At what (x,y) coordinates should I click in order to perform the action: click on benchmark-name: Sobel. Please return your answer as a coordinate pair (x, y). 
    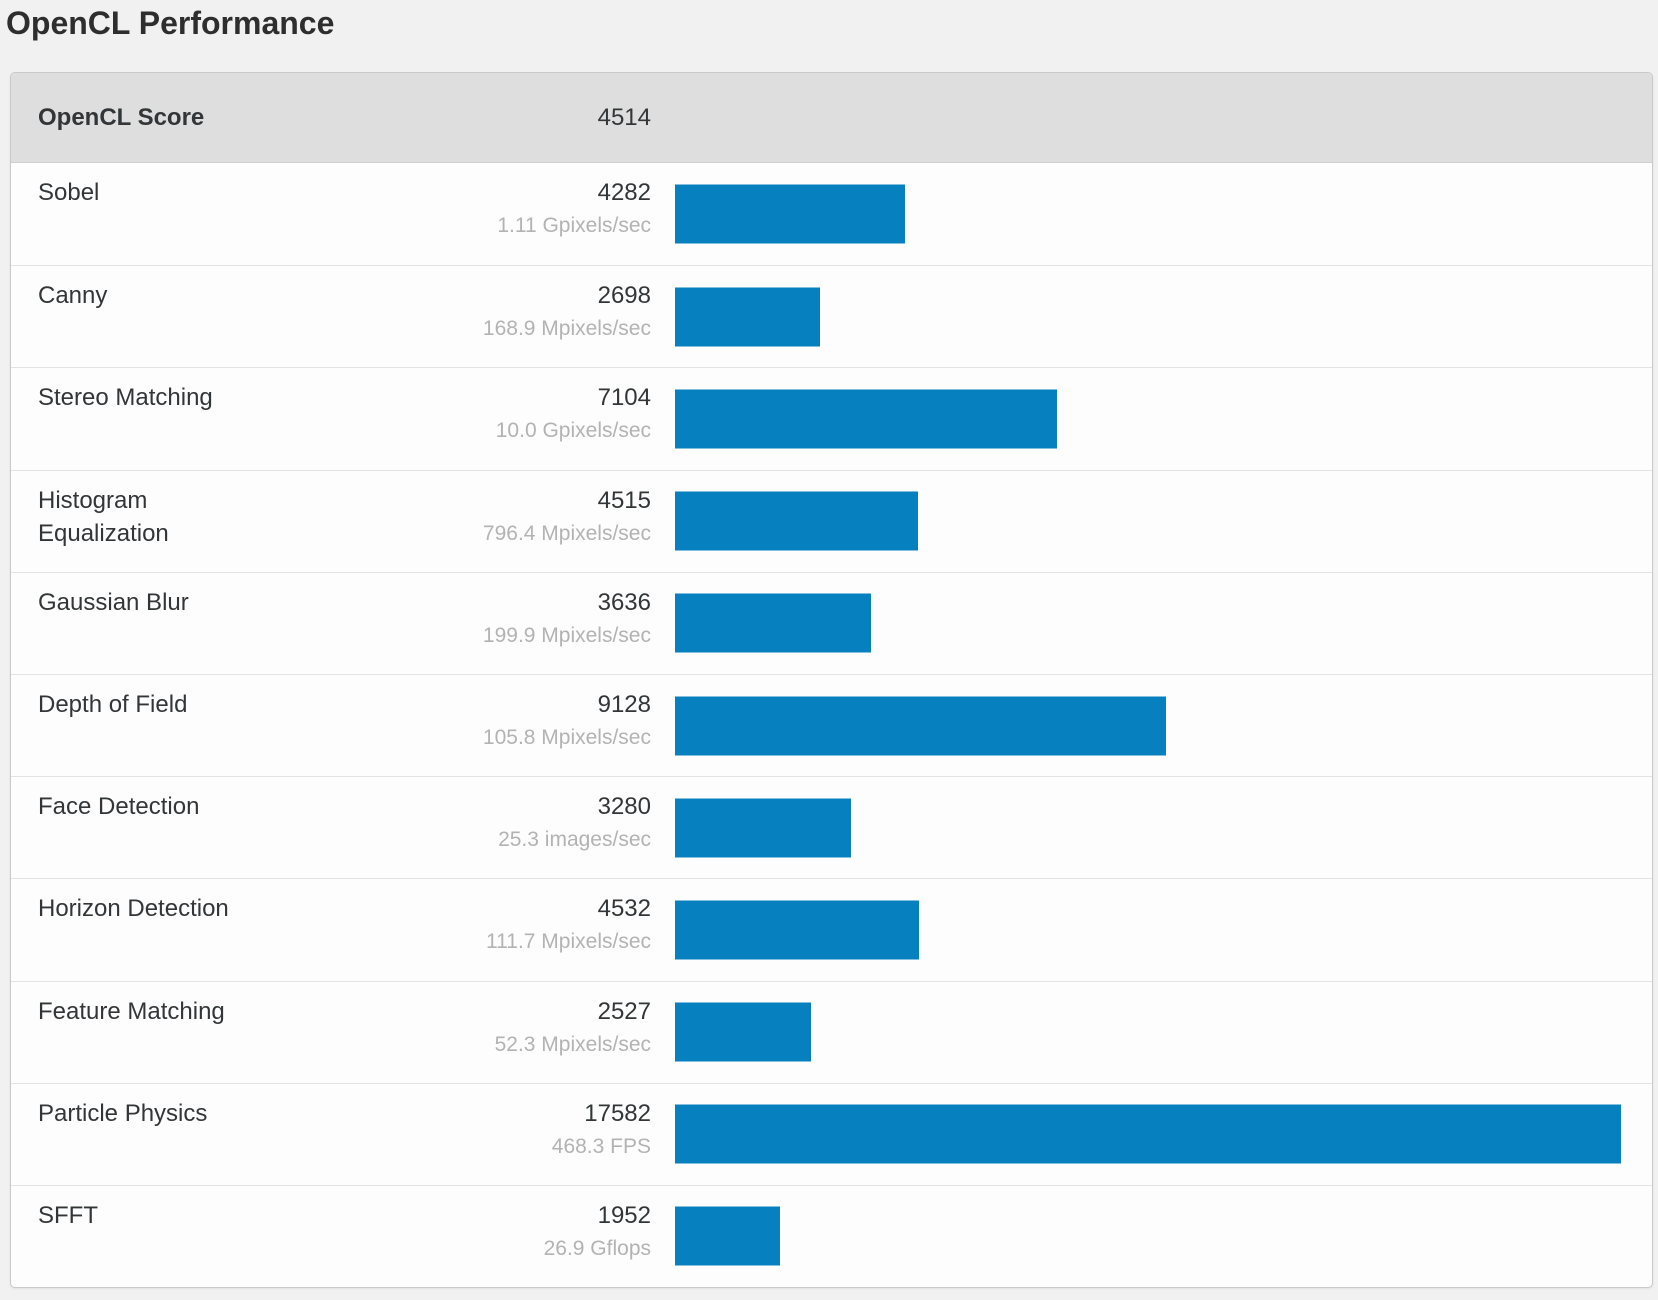
    Looking at the image, I should click on (69, 192).